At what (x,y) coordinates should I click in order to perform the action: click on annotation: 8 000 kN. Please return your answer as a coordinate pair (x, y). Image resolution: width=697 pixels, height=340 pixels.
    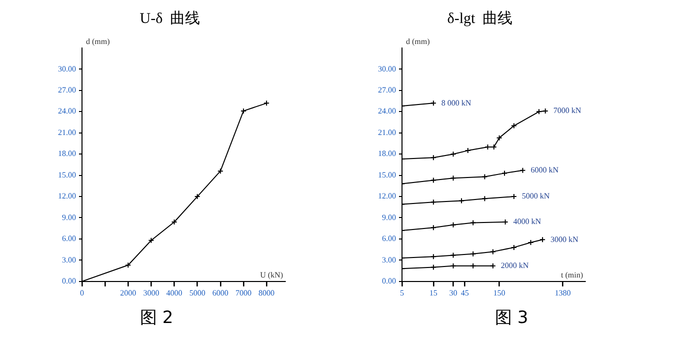
    Looking at the image, I should click on (456, 103).